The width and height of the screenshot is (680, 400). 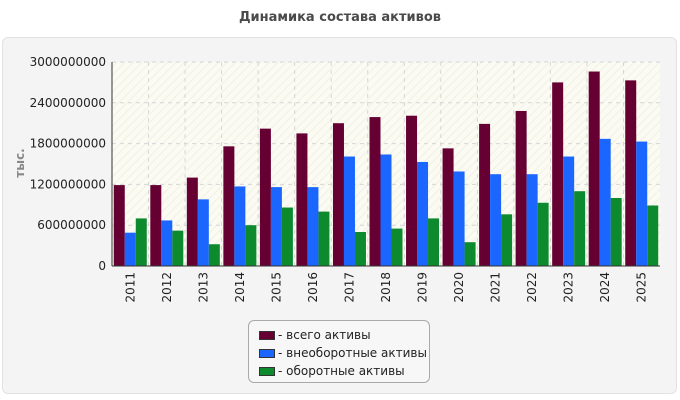 I want to click on x-tick-label: 2015, so click(x=276, y=287).